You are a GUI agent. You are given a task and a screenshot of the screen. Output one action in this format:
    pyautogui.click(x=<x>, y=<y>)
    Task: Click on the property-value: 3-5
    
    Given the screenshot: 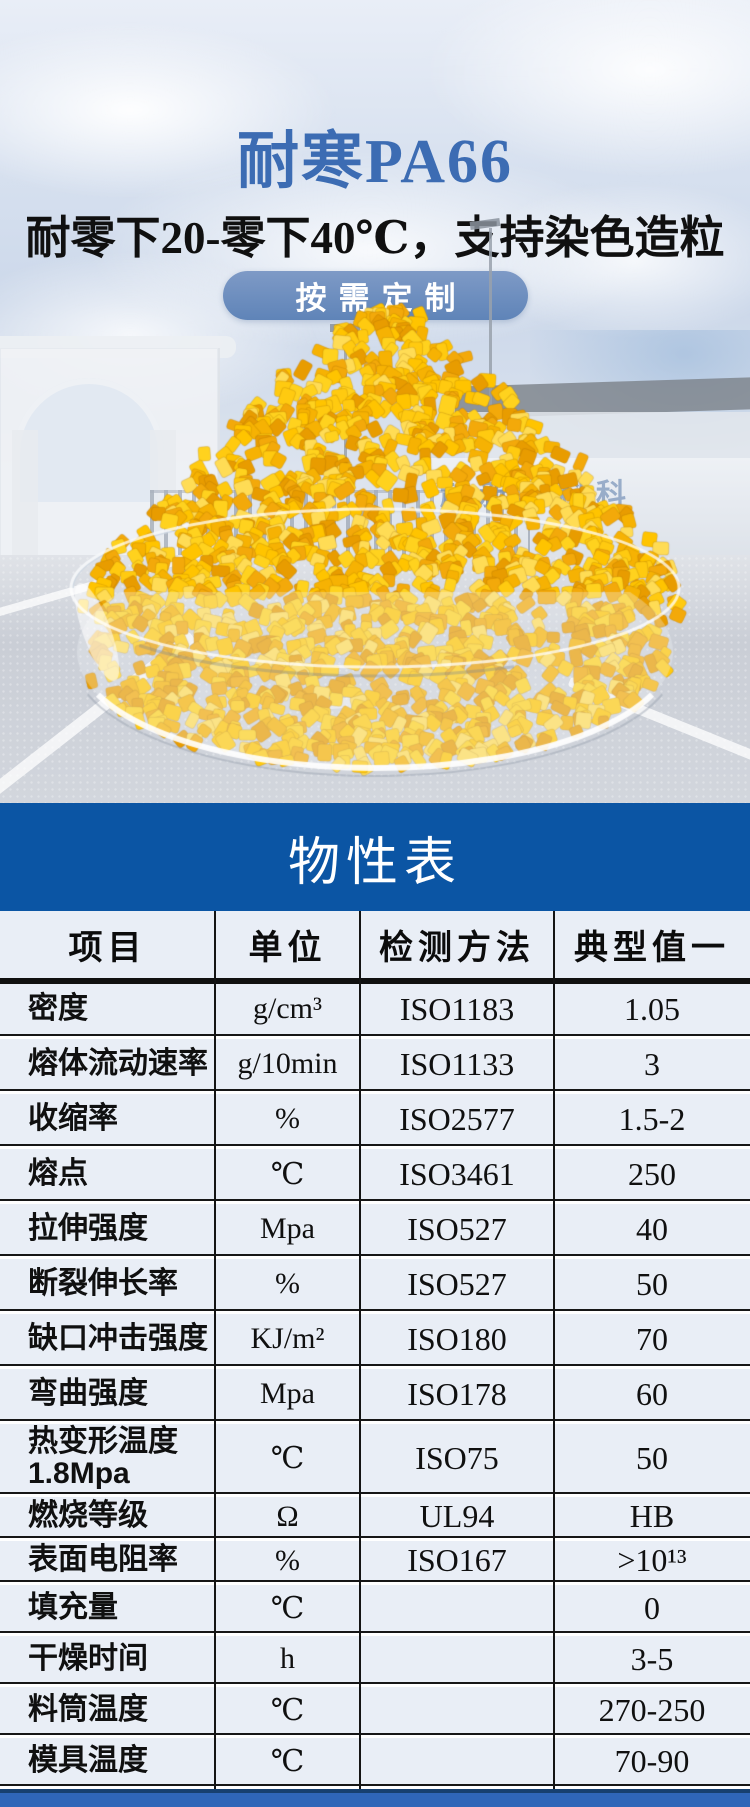 What is the action you would take?
    pyautogui.click(x=652, y=1658)
    